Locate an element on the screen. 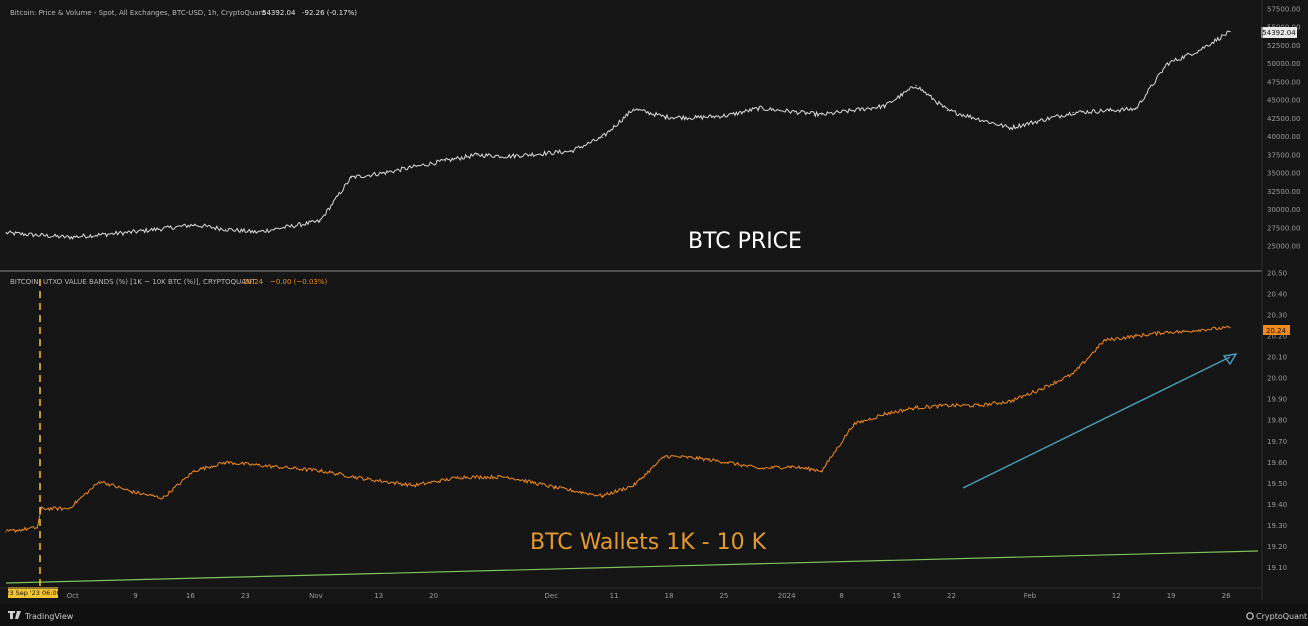 The height and width of the screenshot is (626, 1308). price-tag: 54392.04 is located at coordinates (1279, 33).